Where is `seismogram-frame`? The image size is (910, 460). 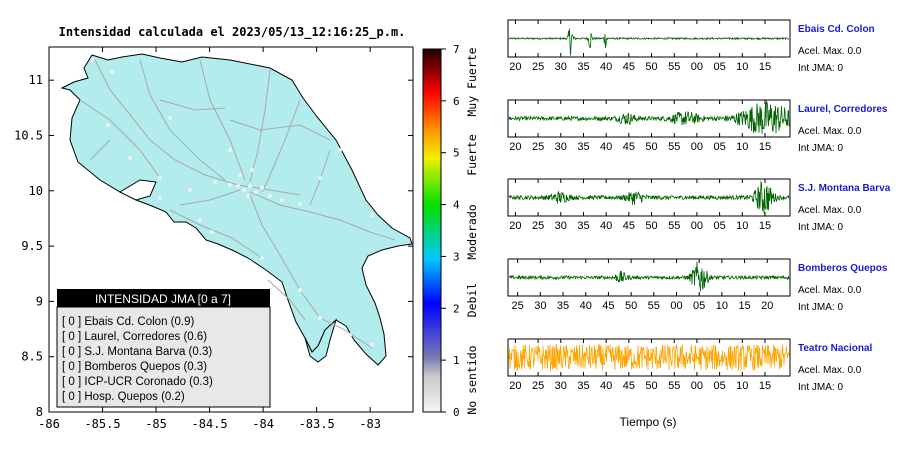
seismogram-frame is located at coordinates (649, 277).